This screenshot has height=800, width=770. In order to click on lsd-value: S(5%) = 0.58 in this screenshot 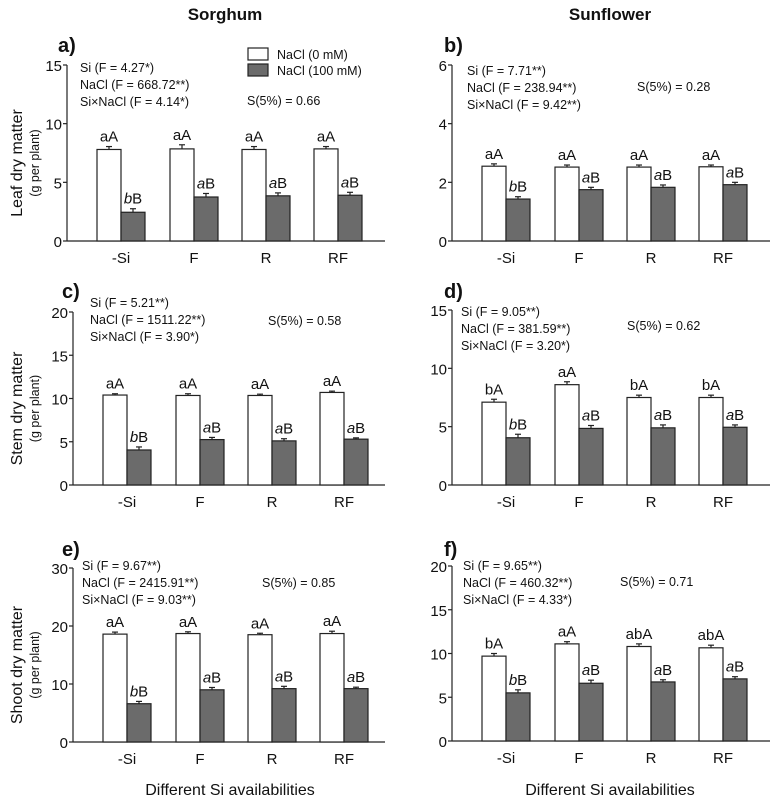, I will do `click(304, 321)`.